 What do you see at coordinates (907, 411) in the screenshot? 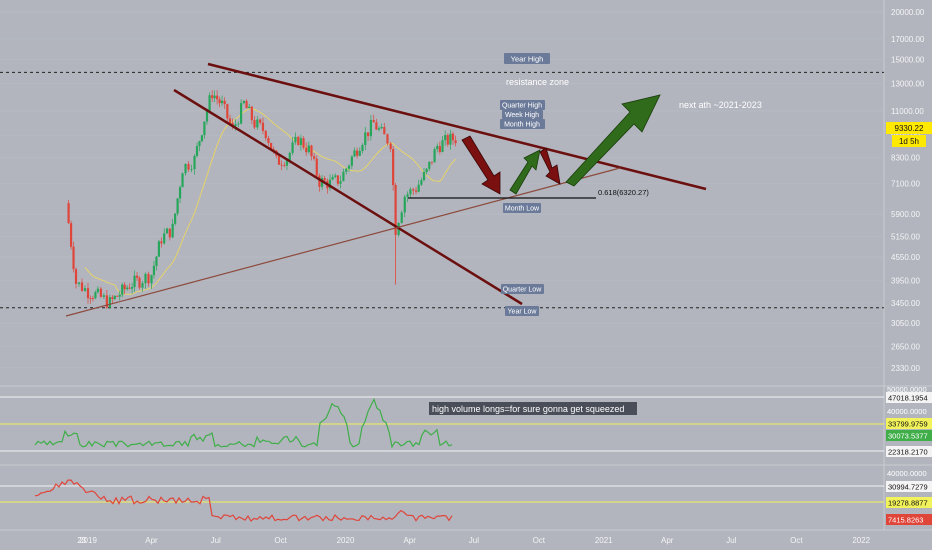
I see `green-tick: 40000.0000` at bounding box center [907, 411].